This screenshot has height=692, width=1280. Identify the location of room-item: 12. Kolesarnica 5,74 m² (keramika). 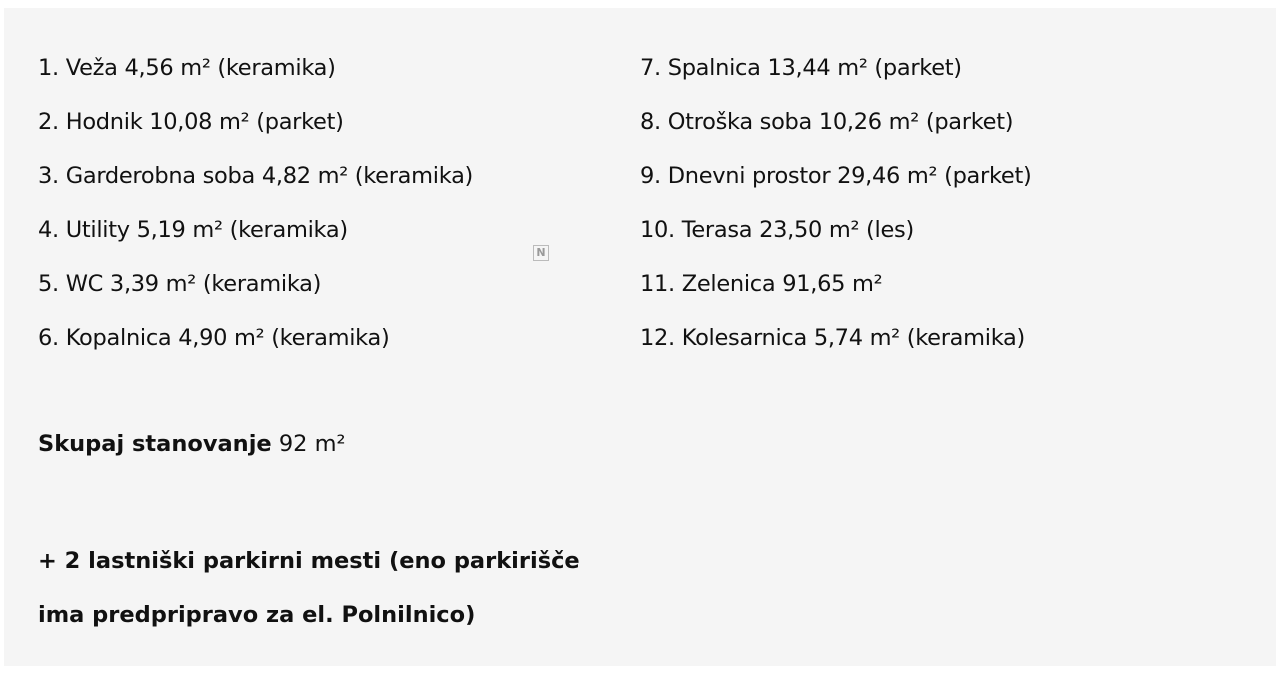
(833, 338).